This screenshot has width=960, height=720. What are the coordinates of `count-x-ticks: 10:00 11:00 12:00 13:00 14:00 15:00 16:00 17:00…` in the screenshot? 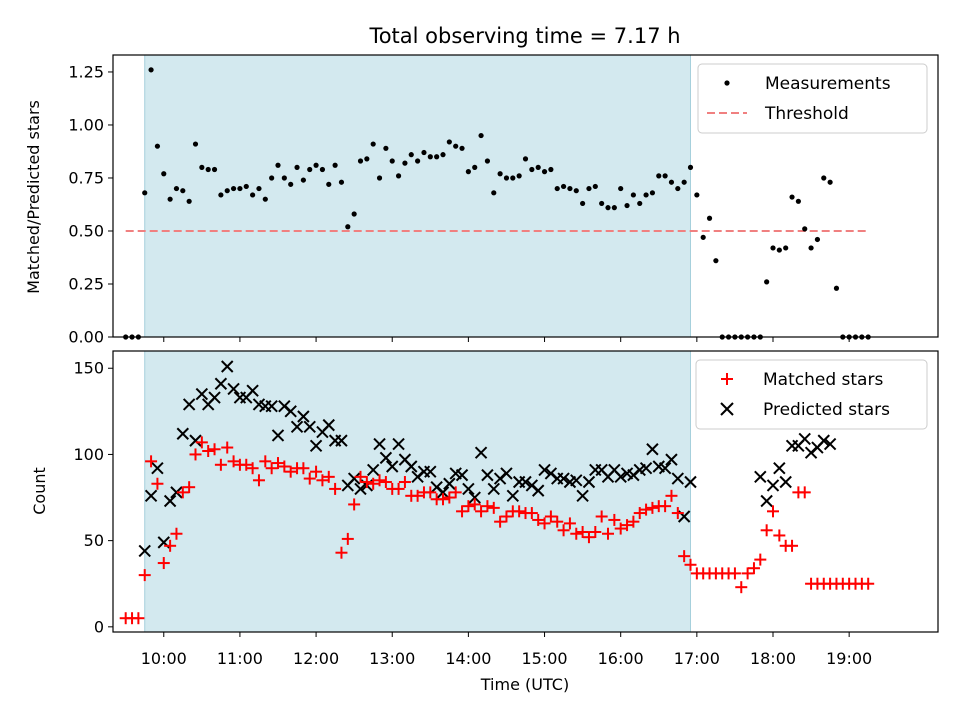 It's located at (506, 650).